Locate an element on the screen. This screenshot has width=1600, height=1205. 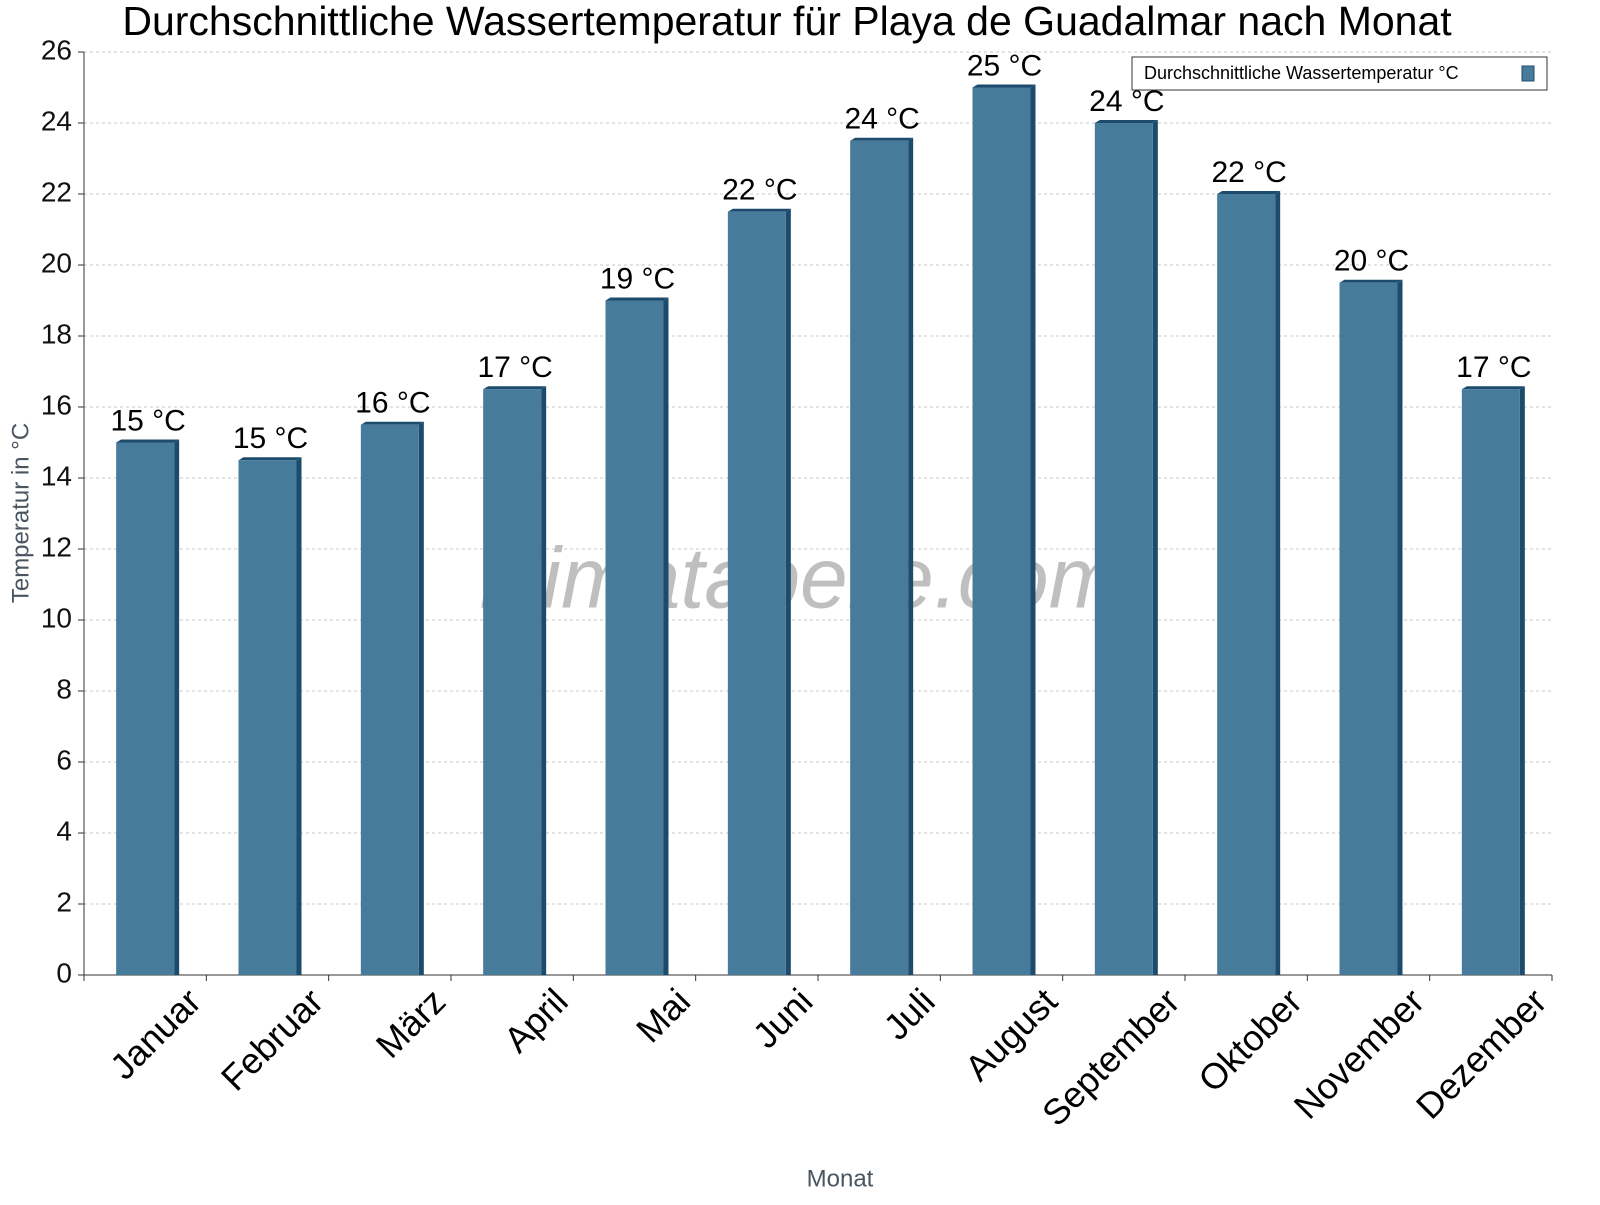
value-label: 24 °C is located at coordinates (881, 119).